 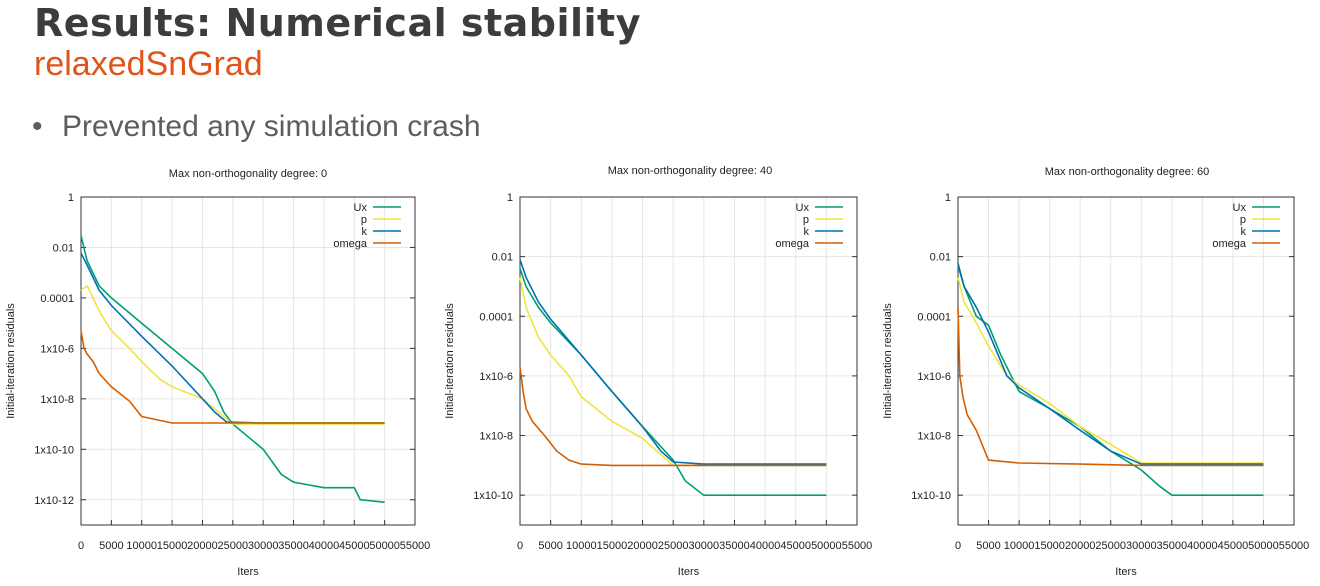 What do you see at coordinates (1127, 172) in the screenshot?
I see `chart-title: Max non-orthogonality degree: 60` at bounding box center [1127, 172].